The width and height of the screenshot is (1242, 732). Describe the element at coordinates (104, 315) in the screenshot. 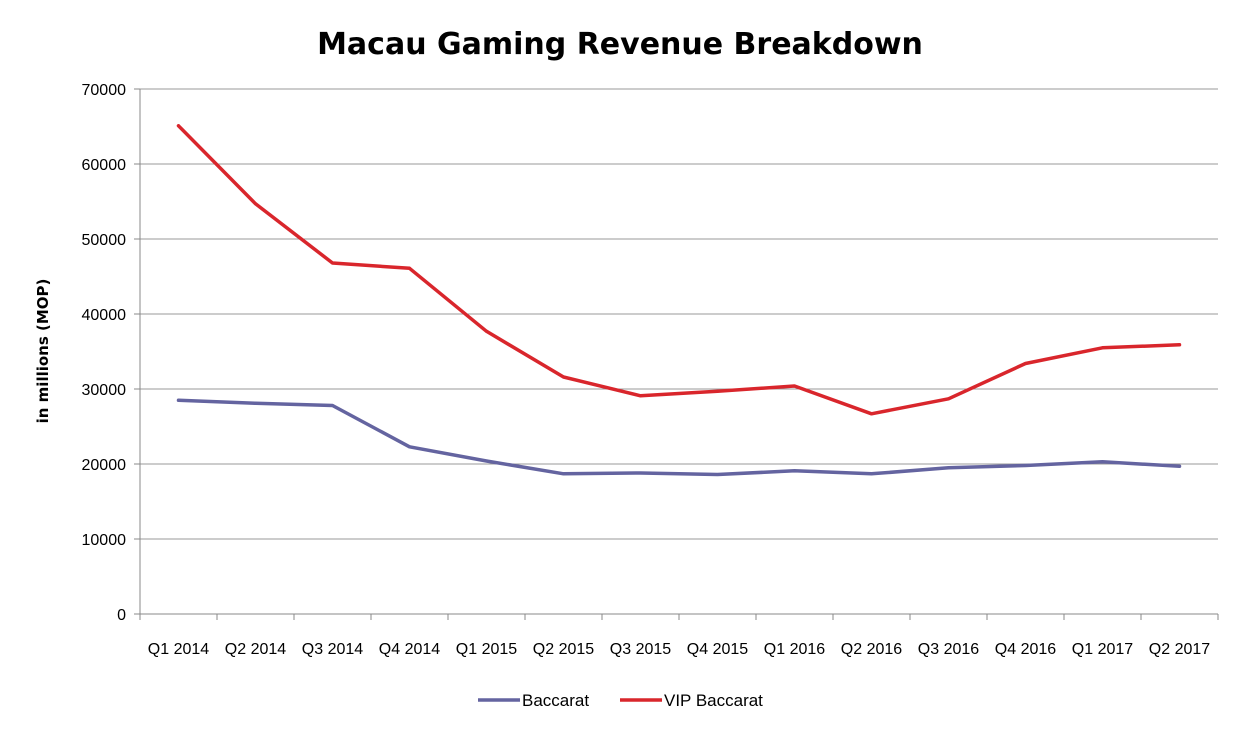

I see `y-tick-label: 40000` at that location.